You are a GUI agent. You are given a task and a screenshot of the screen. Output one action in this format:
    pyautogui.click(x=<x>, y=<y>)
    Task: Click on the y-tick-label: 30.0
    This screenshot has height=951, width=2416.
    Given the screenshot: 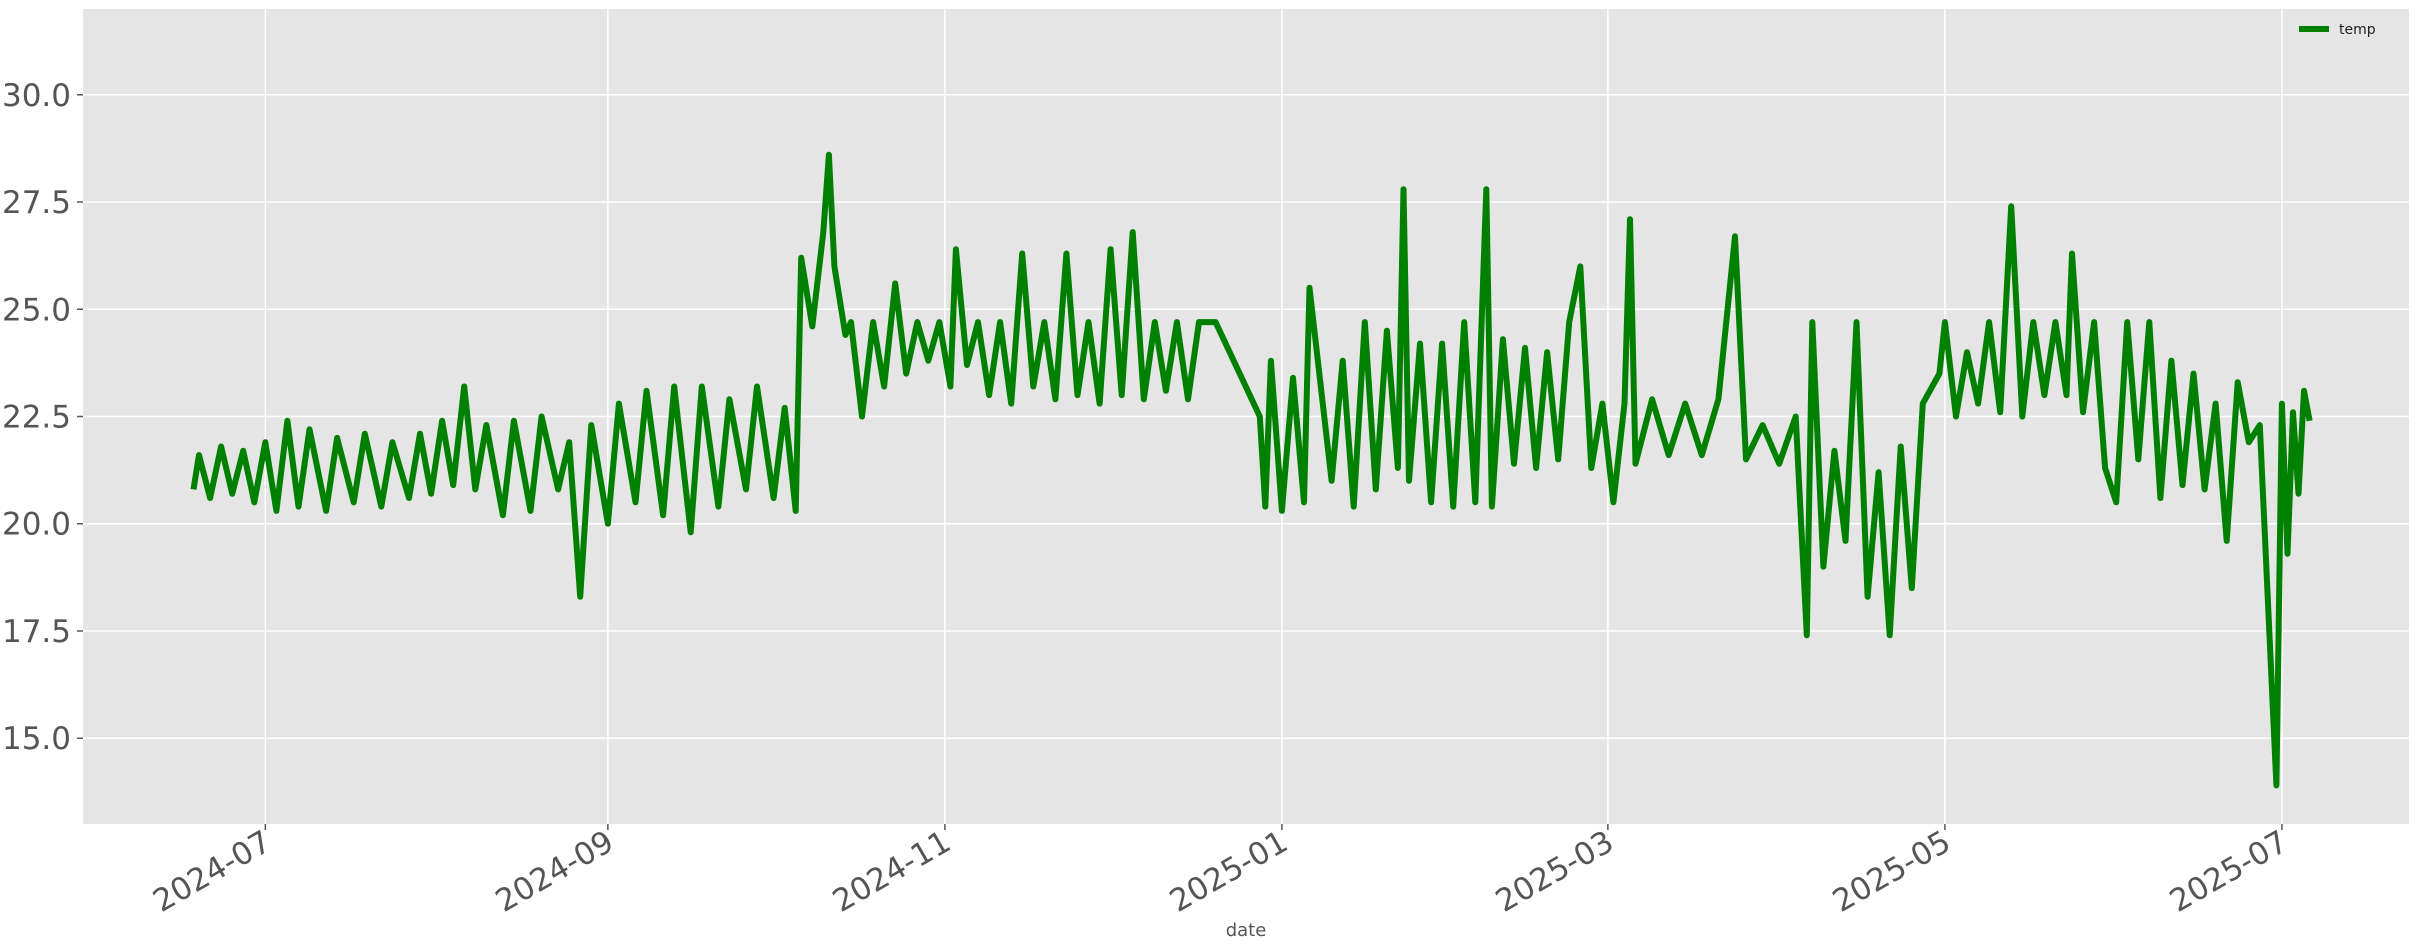 What is the action you would take?
    pyautogui.click(x=36, y=96)
    